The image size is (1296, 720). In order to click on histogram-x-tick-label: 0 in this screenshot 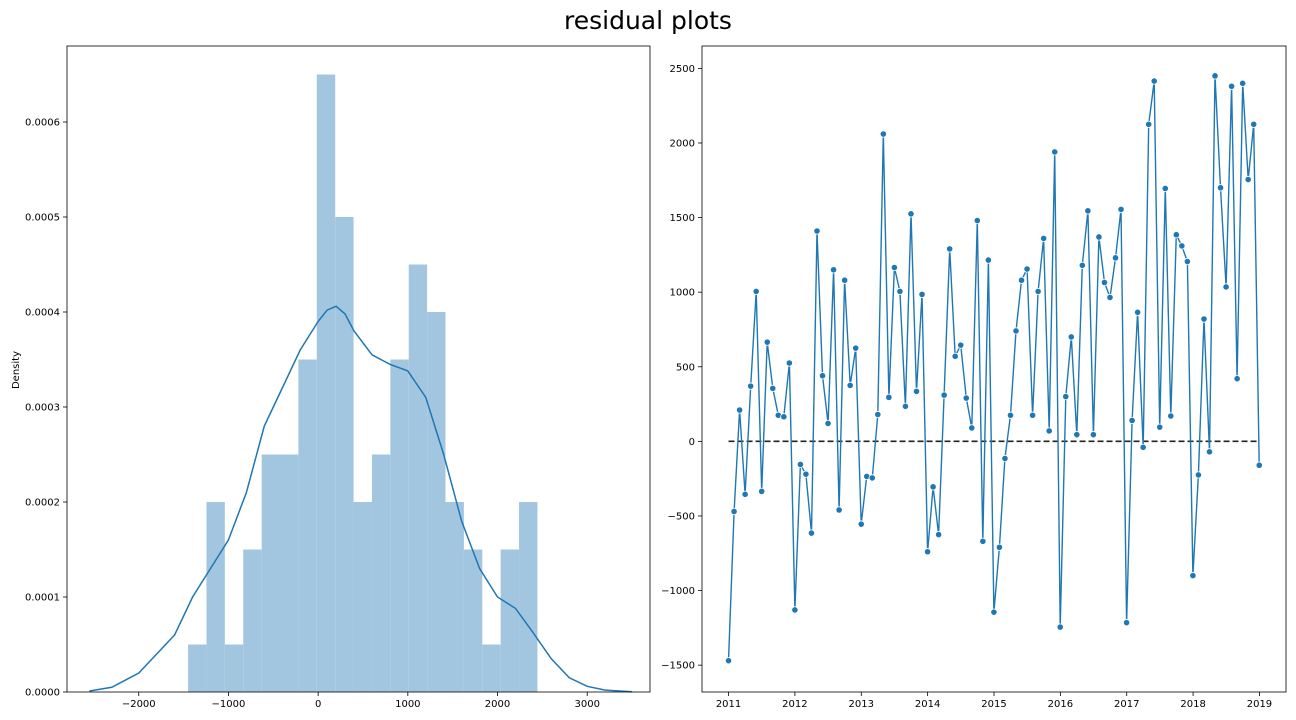, I will do `click(318, 704)`.